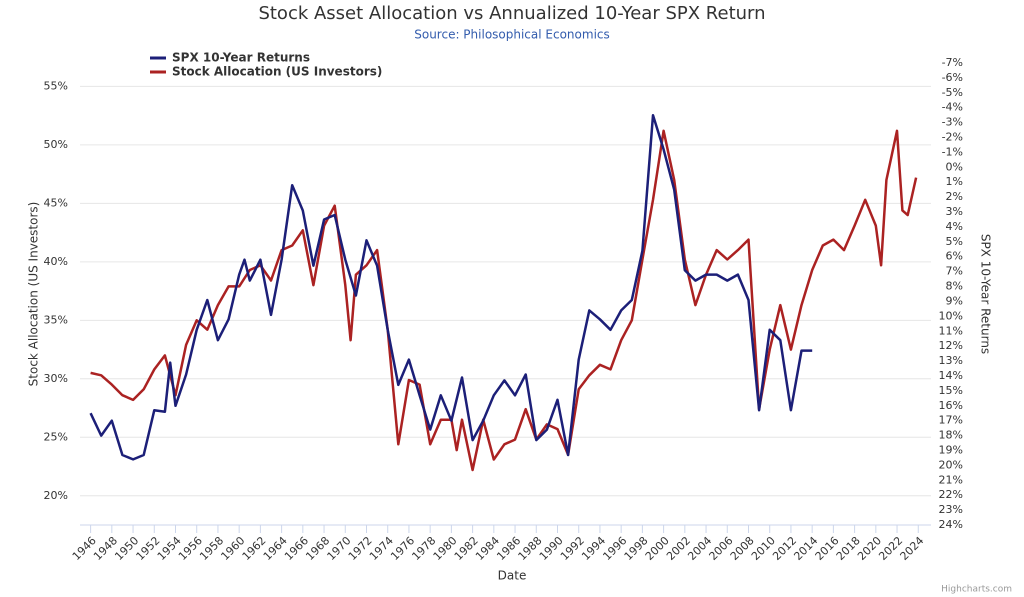  What do you see at coordinates (678, 548) in the screenshot?
I see `x-tick-label: 2002` at bounding box center [678, 548].